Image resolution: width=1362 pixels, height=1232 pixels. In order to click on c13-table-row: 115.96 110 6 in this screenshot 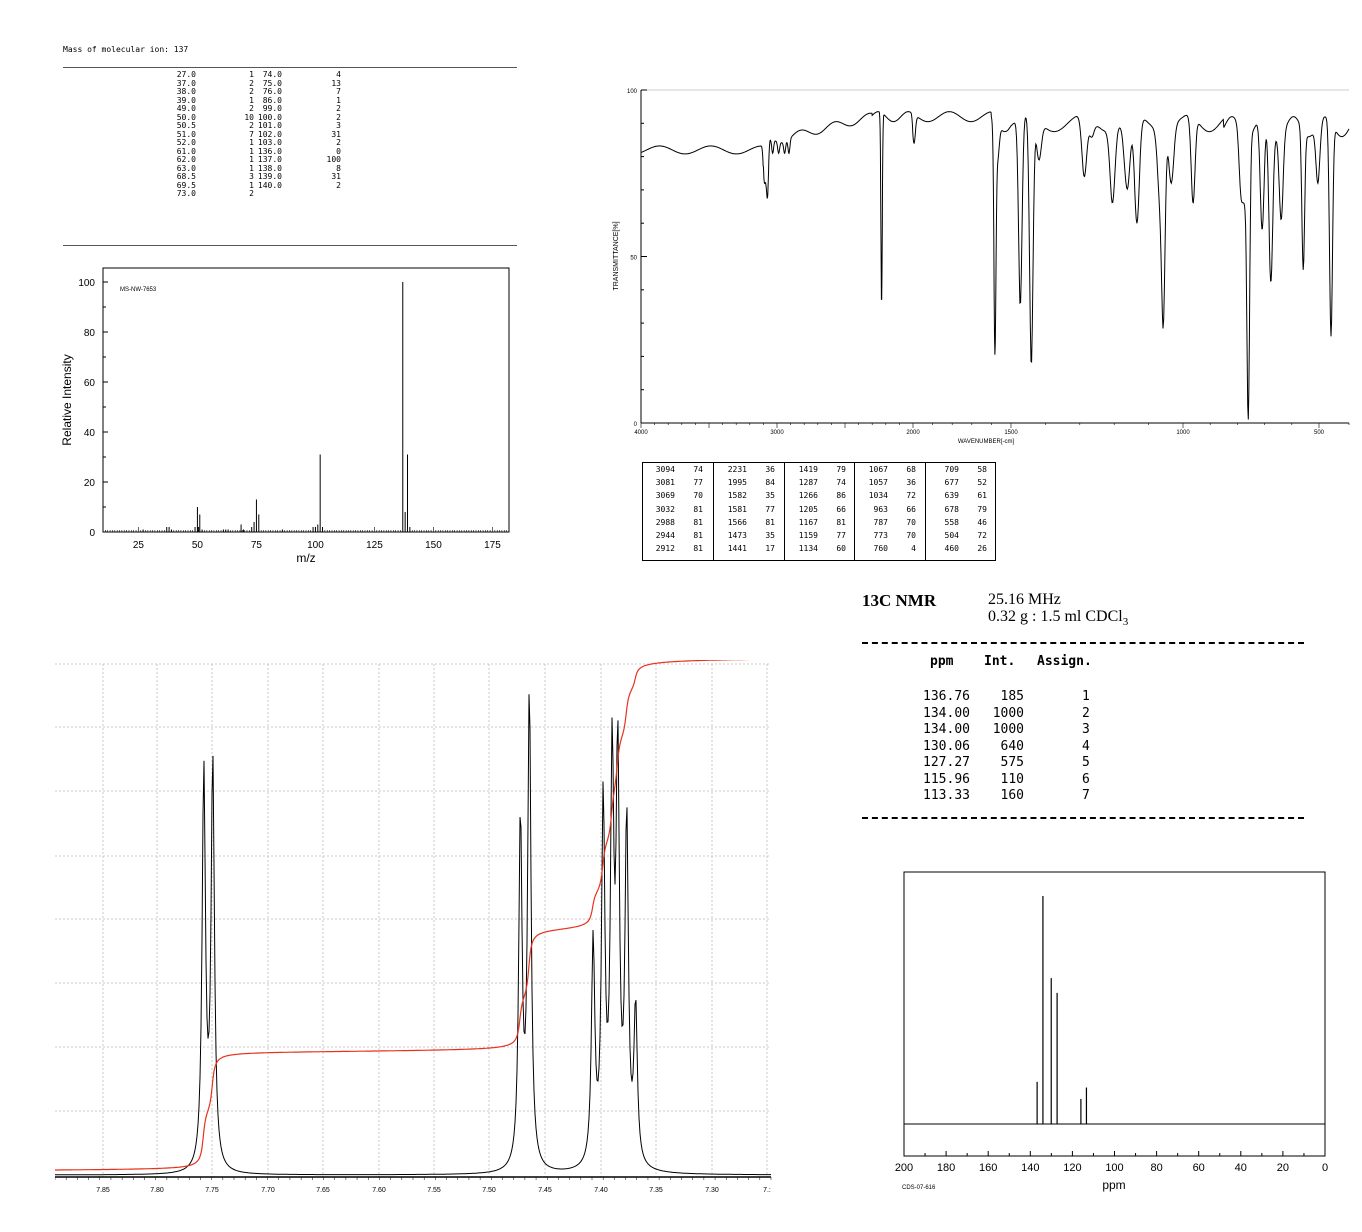, I will do `click(995, 780)`.